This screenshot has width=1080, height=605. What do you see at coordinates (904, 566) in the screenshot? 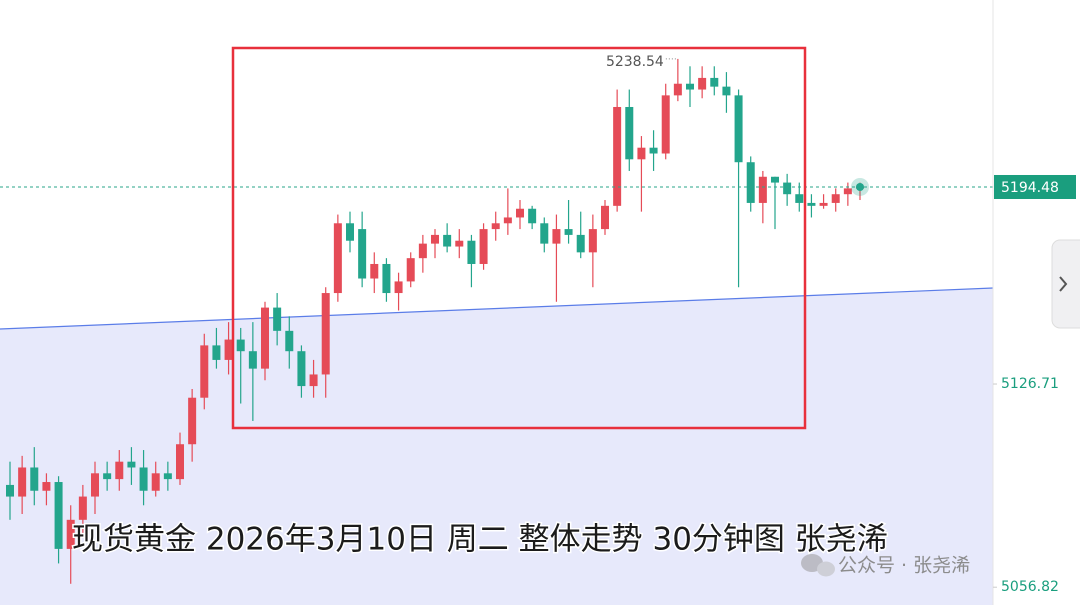
I see `watermark: 公众号 · 张尧浠` at bounding box center [904, 566].